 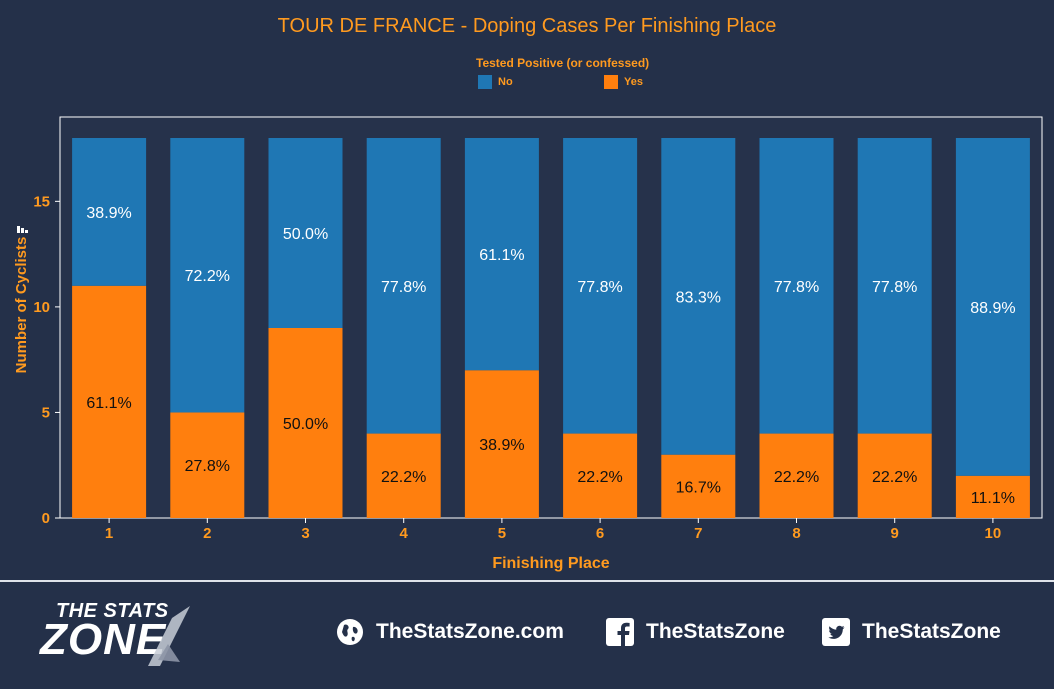 I want to click on twitter-icon, so click(x=836, y=632).